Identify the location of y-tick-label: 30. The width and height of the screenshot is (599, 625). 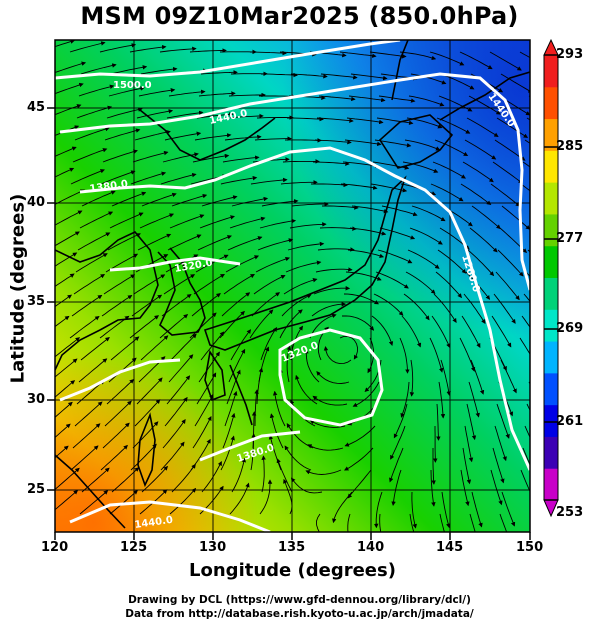
(36, 399).